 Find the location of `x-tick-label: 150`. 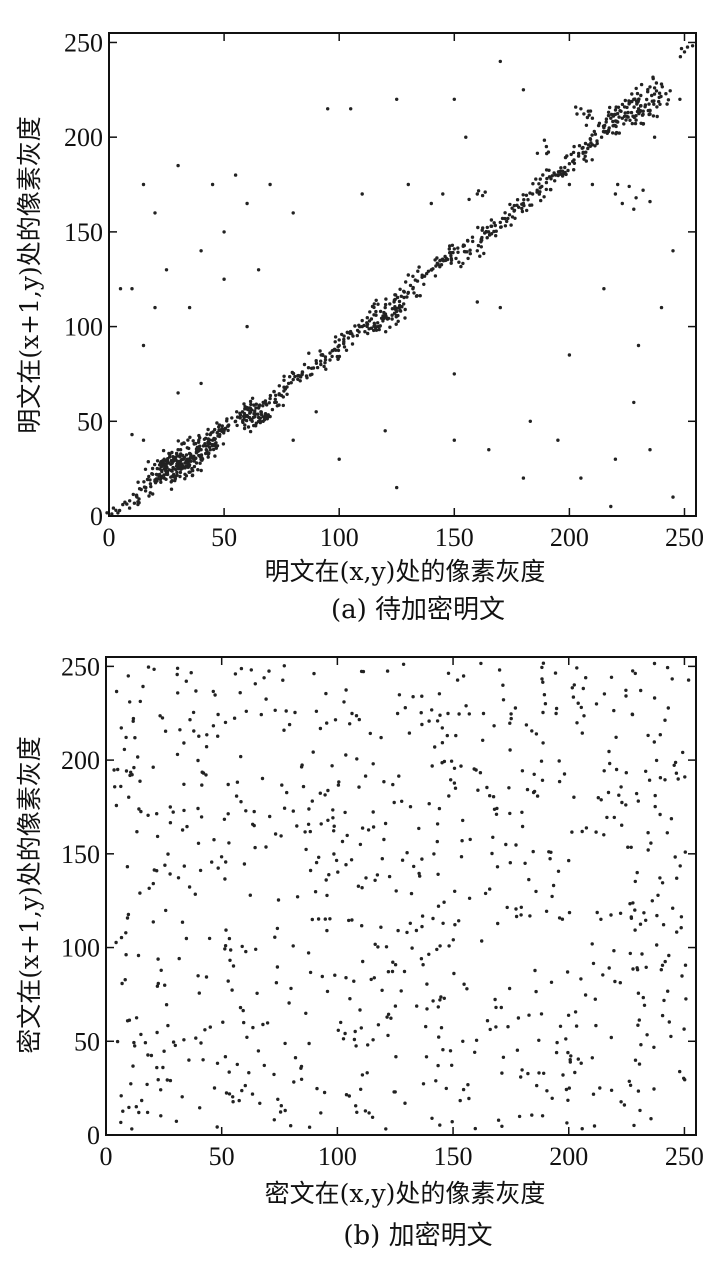

x-tick-label: 150 is located at coordinates (453, 1156).